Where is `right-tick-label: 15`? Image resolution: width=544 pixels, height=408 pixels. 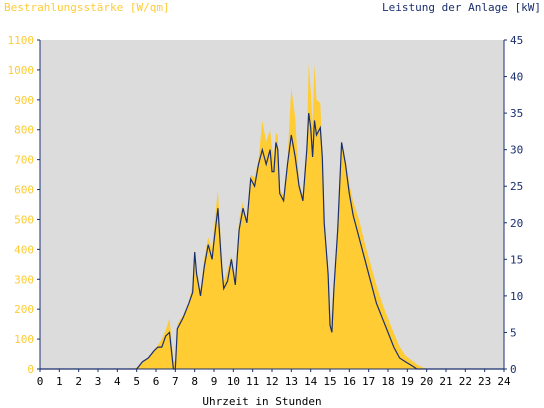
right-tick-label: 15 is located at coordinates (516, 259).